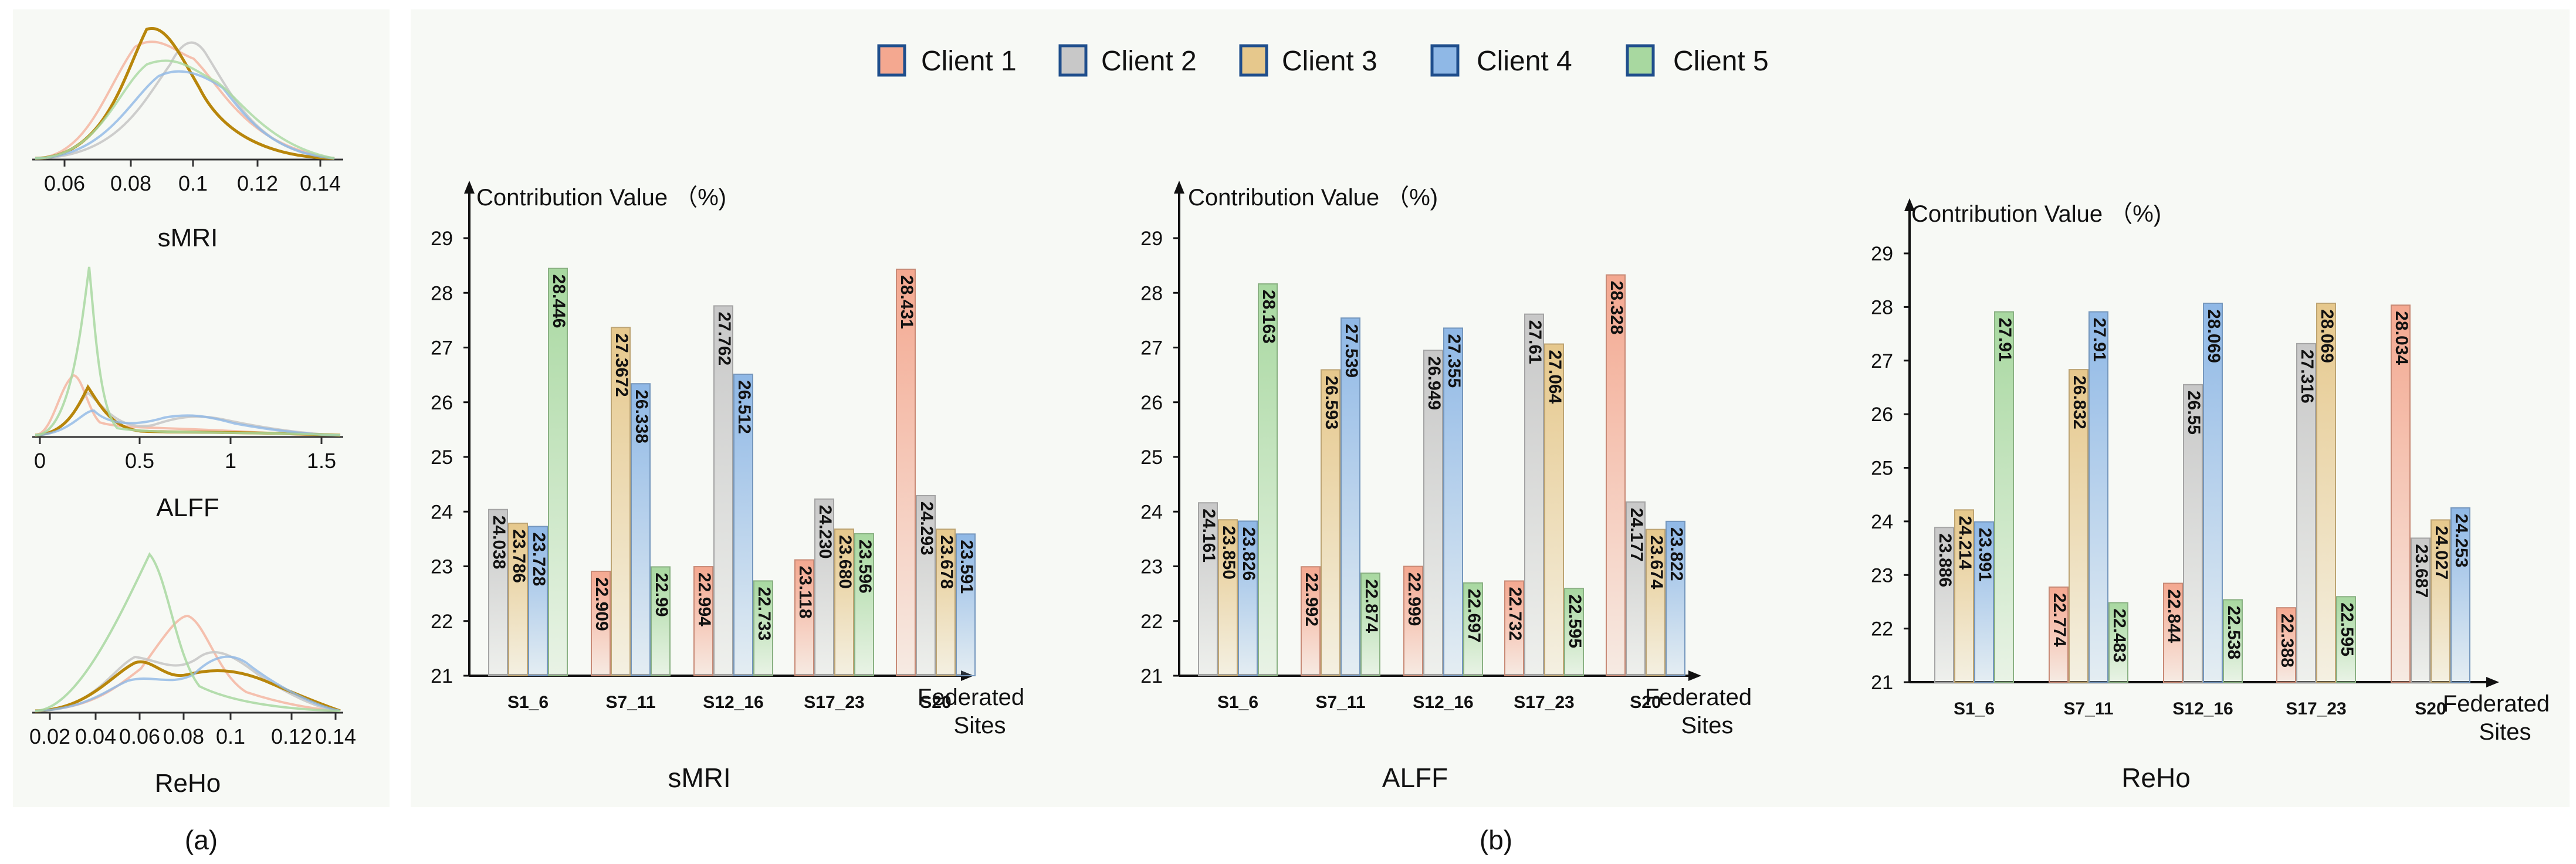 The height and width of the screenshot is (864, 2576). Describe the element at coordinates (621, 365) in the screenshot. I see `bar-value-label: 27.3672` at that location.